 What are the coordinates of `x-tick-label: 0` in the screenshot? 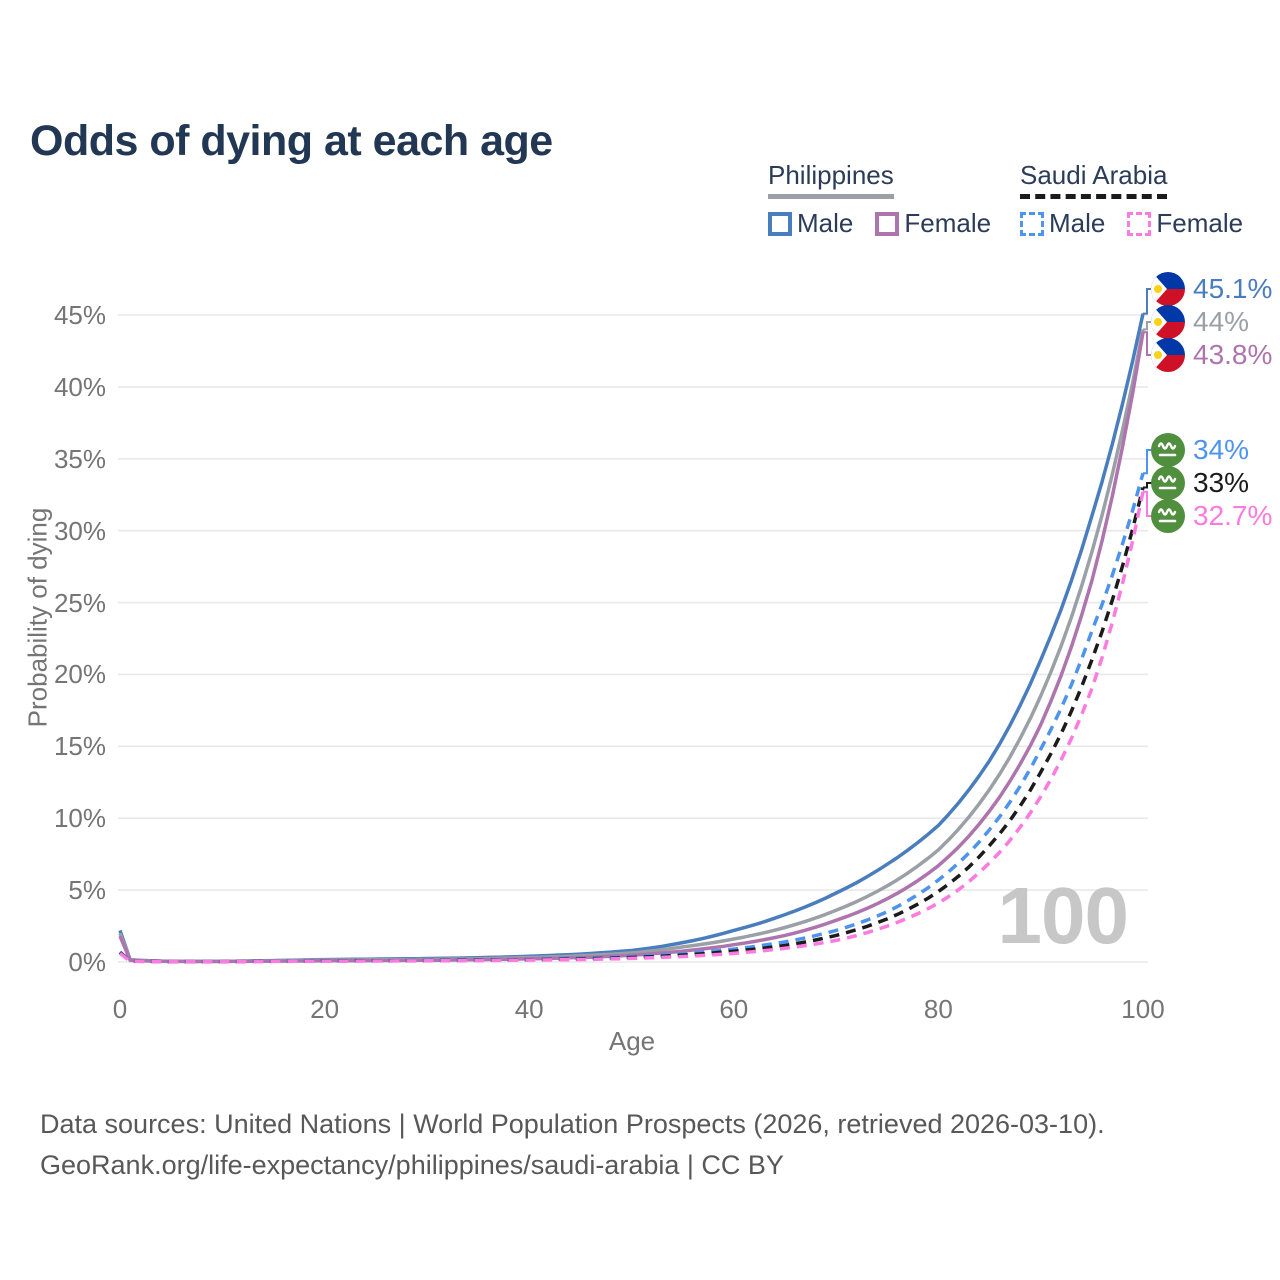 It's located at (120, 1009).